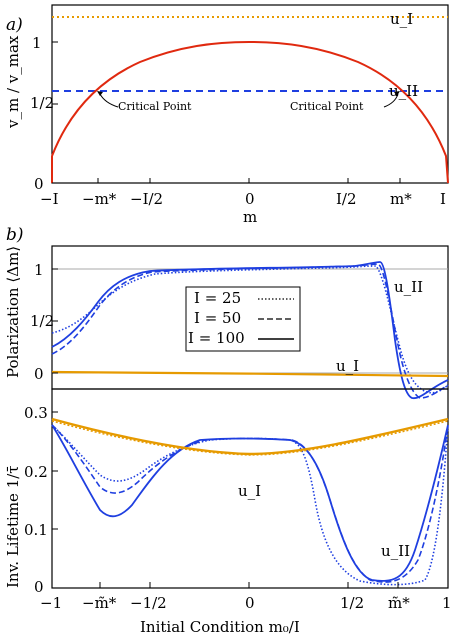 The height and width of the screenshot is (641, 451). I want to click on panel-a-label: a), so click(14, 25).